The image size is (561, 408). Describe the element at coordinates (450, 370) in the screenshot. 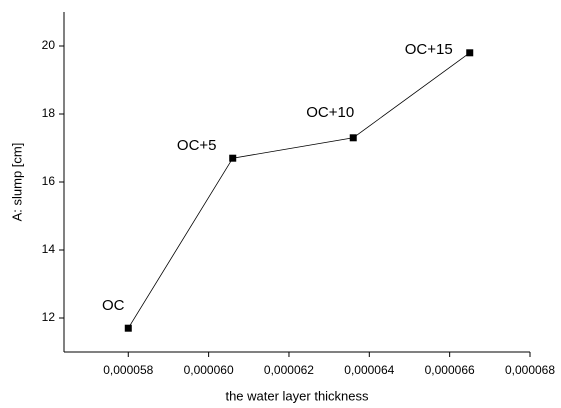

I see `x-tick-label: 0,000066` at that location.